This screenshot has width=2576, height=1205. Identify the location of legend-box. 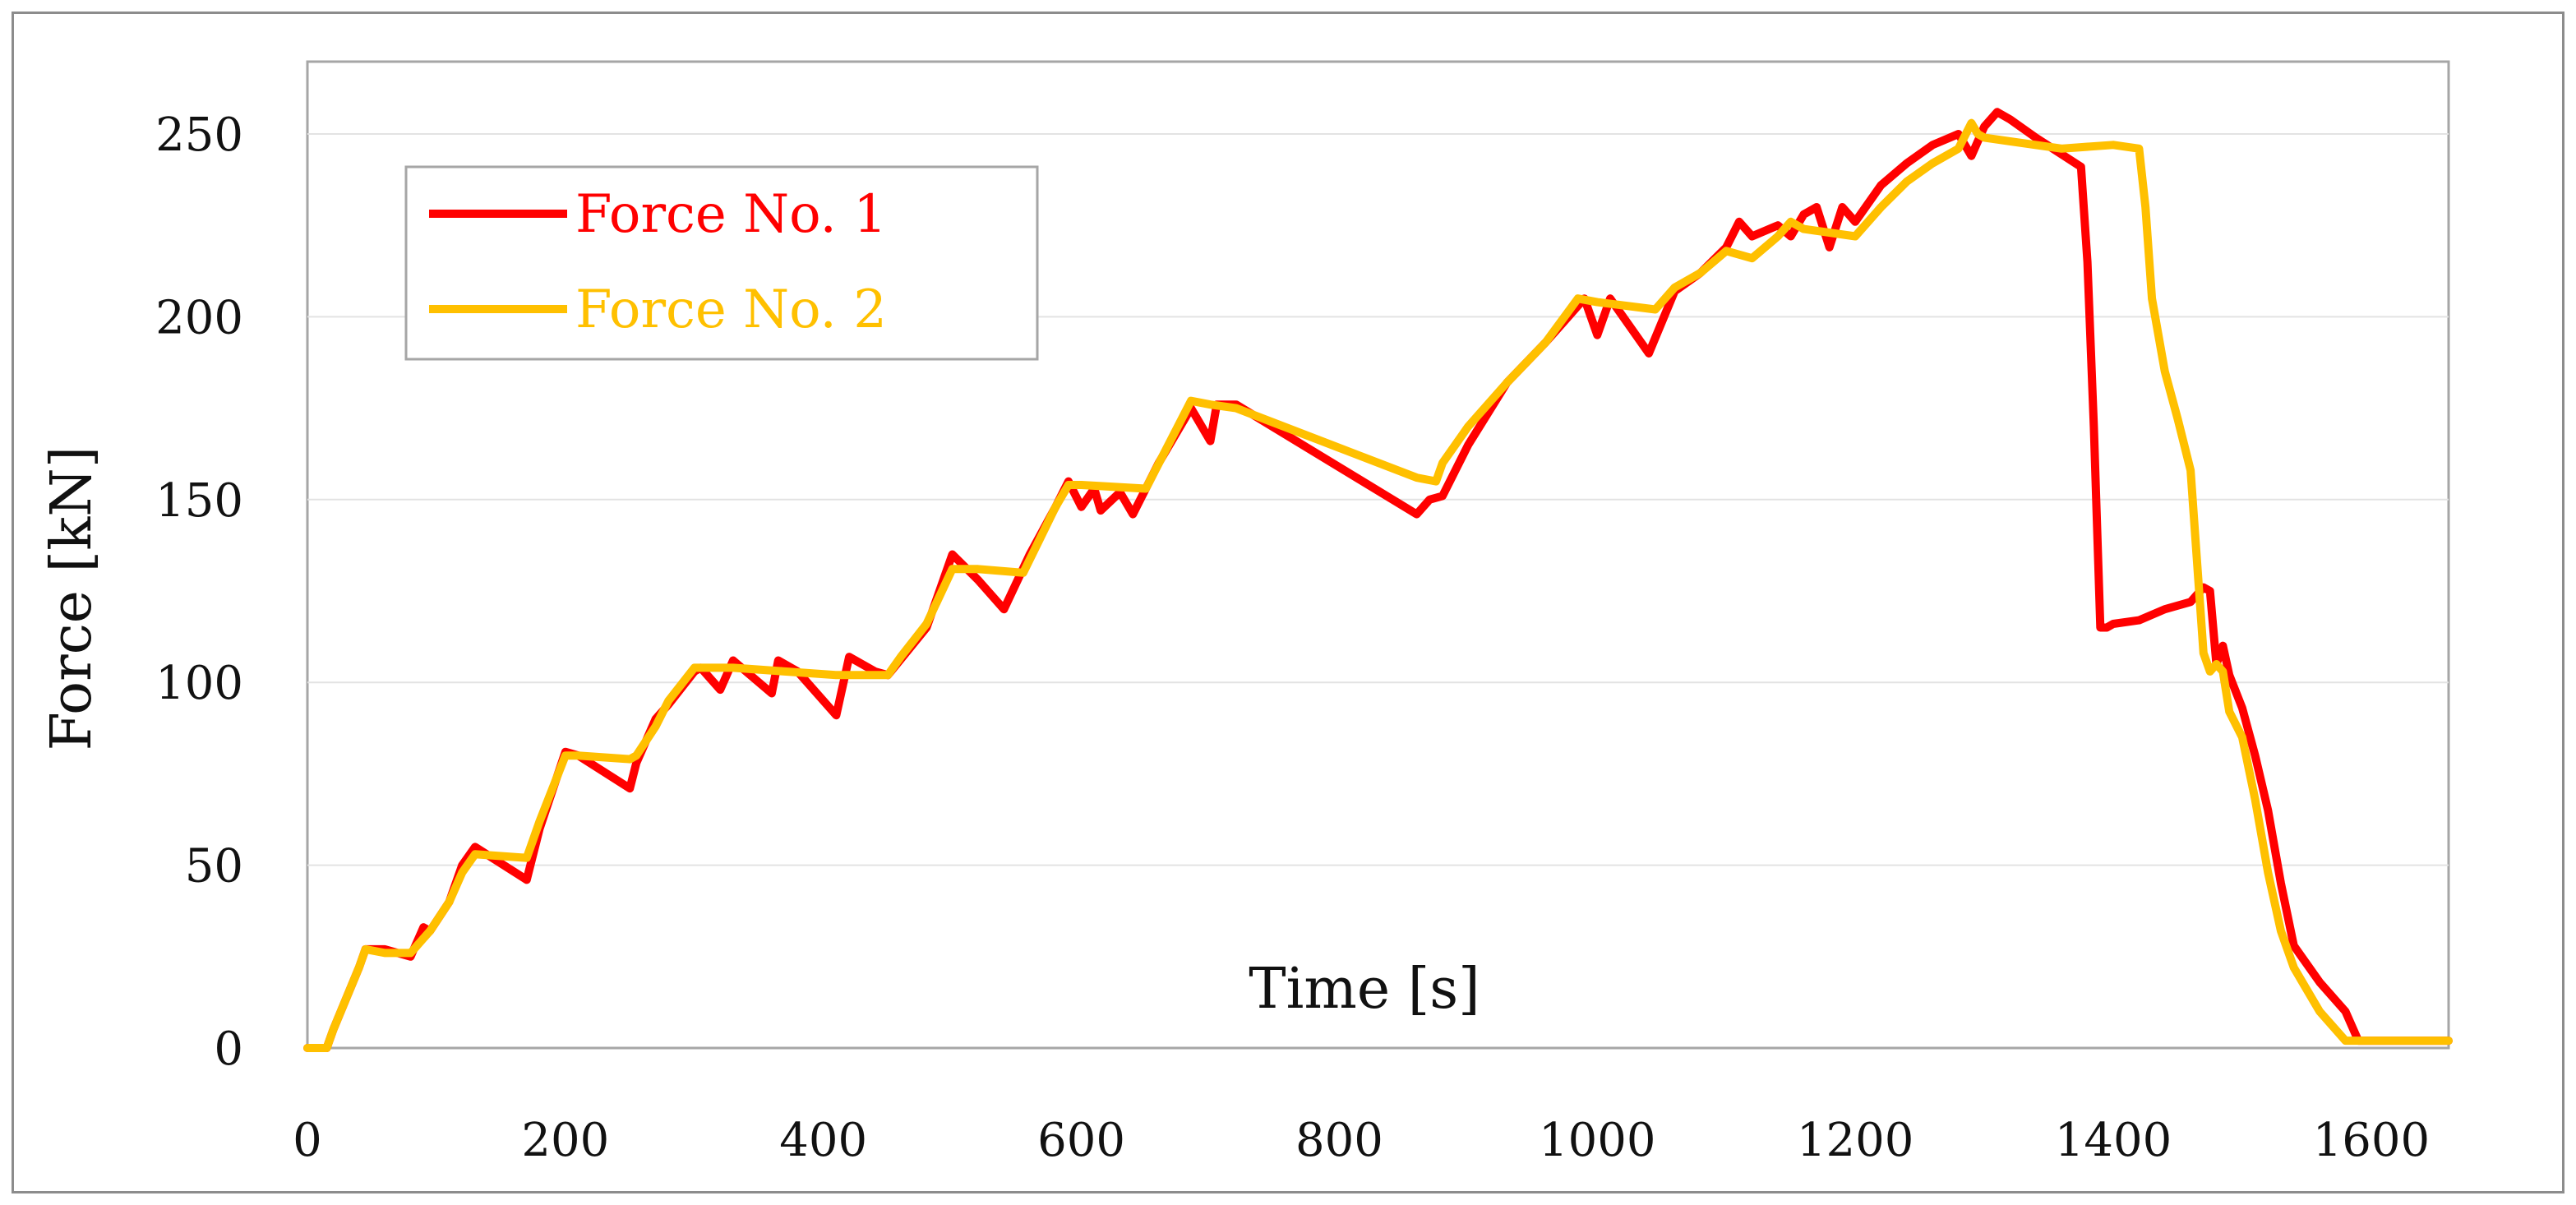
(721, 263).